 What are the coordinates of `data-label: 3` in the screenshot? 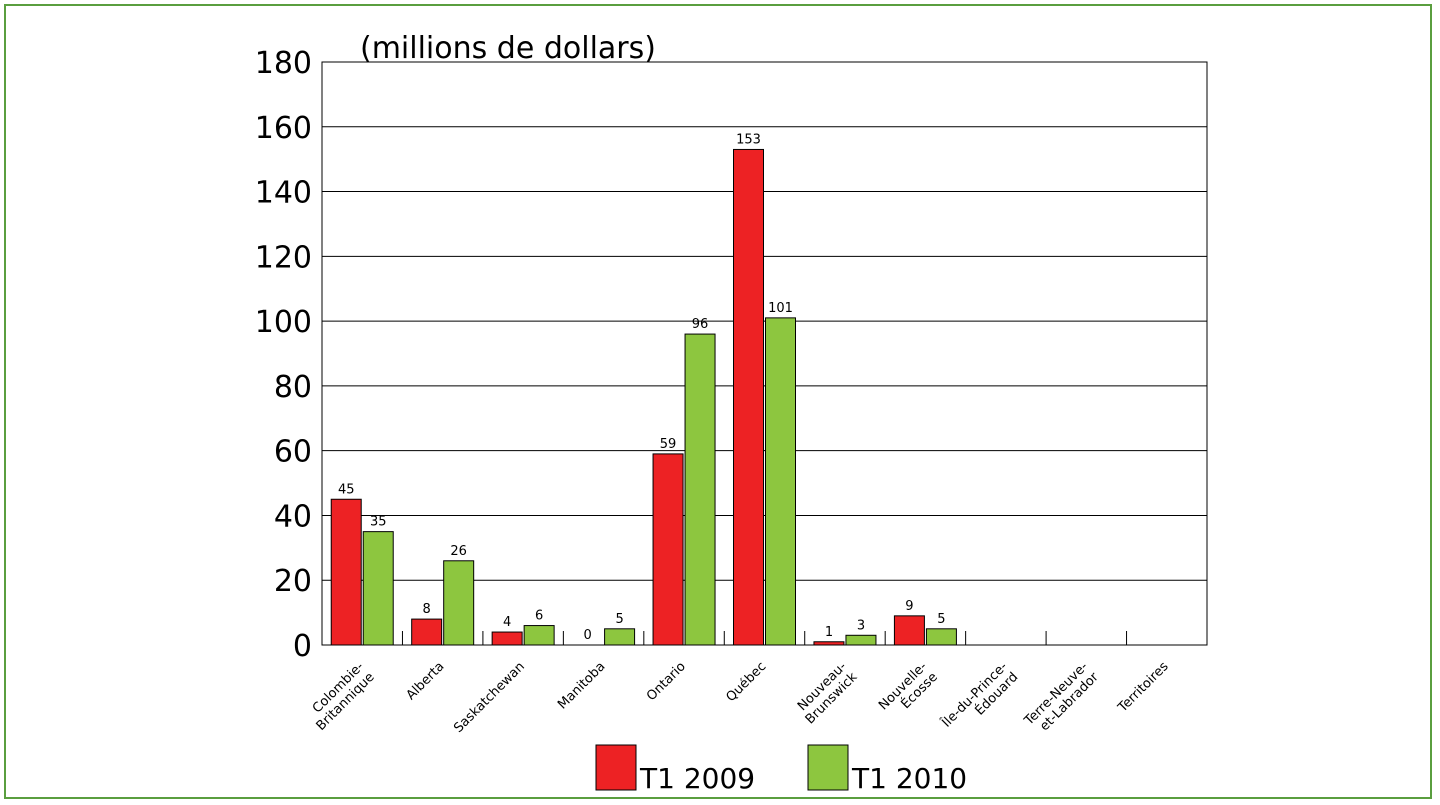 It's located at (861, 625).